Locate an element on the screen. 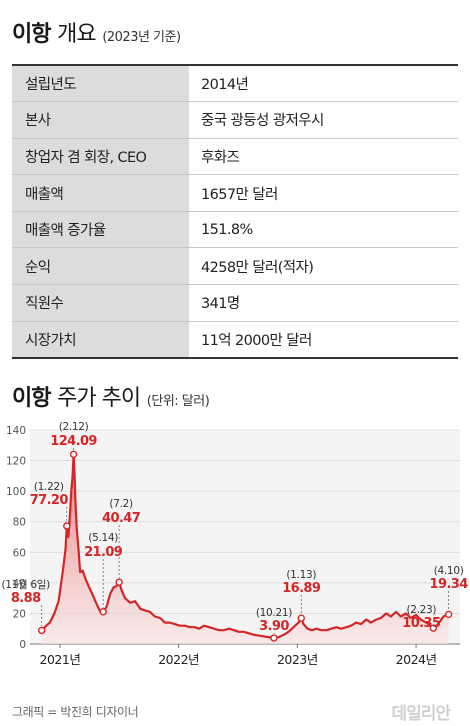 The width and height of the screenshot is (470, 726). row-label: 창업자 겸 회장, CEO is located at coordinates (100, 156).